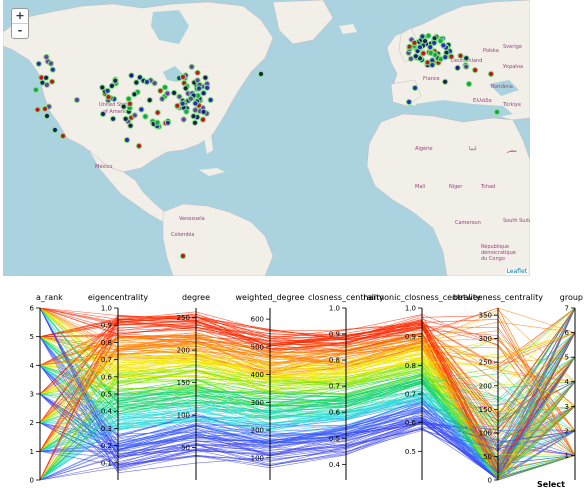  Describe the element at coordinates (269, 297) in the screenshot. I see `axis-title: weighted_degree` at that location.